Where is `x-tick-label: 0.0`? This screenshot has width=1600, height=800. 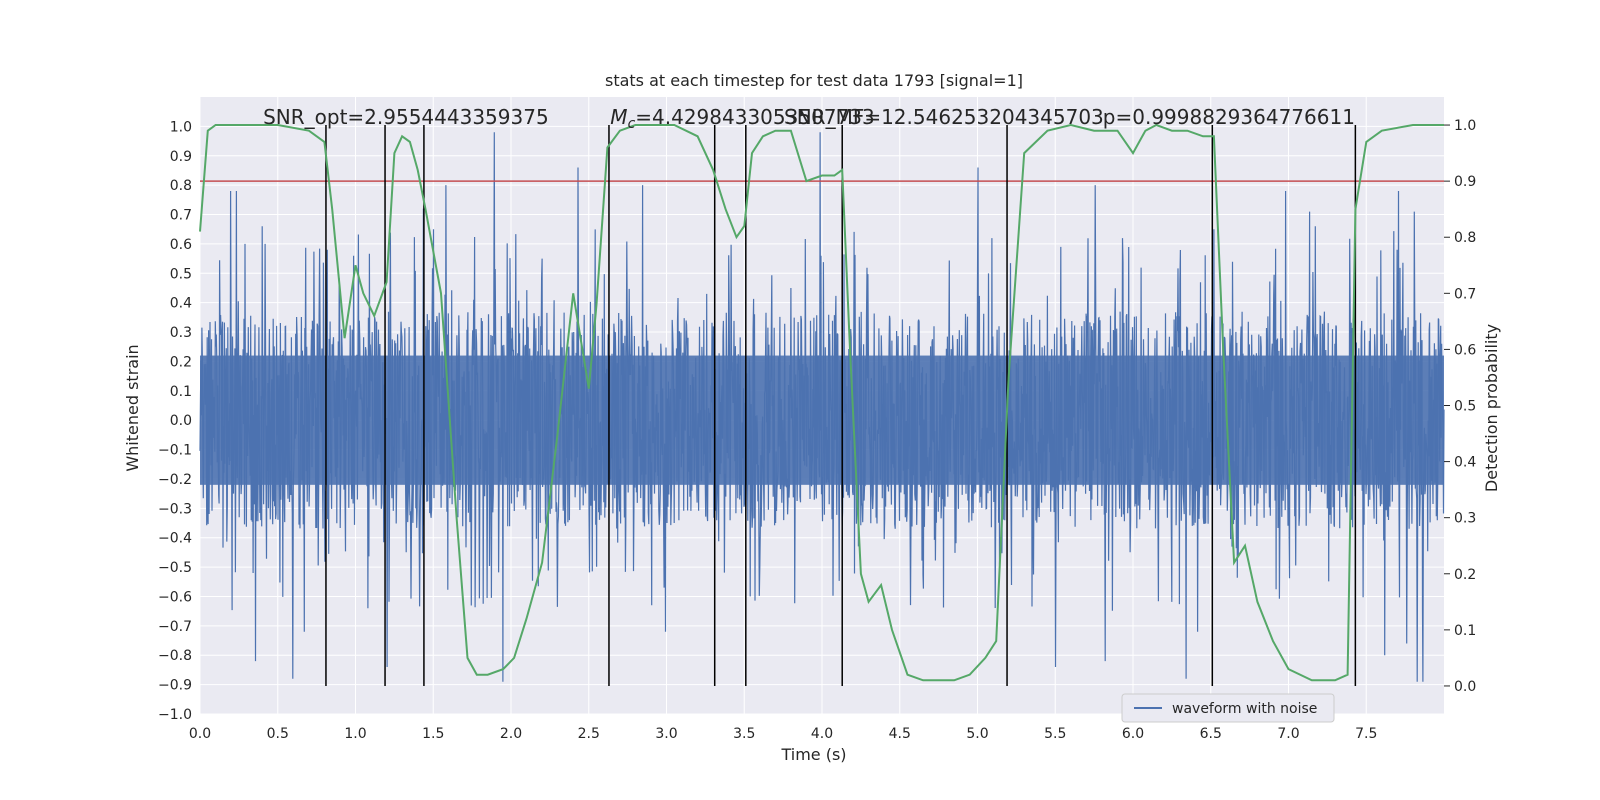 x-tick-label: 0.0 is located at coordinates (200, 734).